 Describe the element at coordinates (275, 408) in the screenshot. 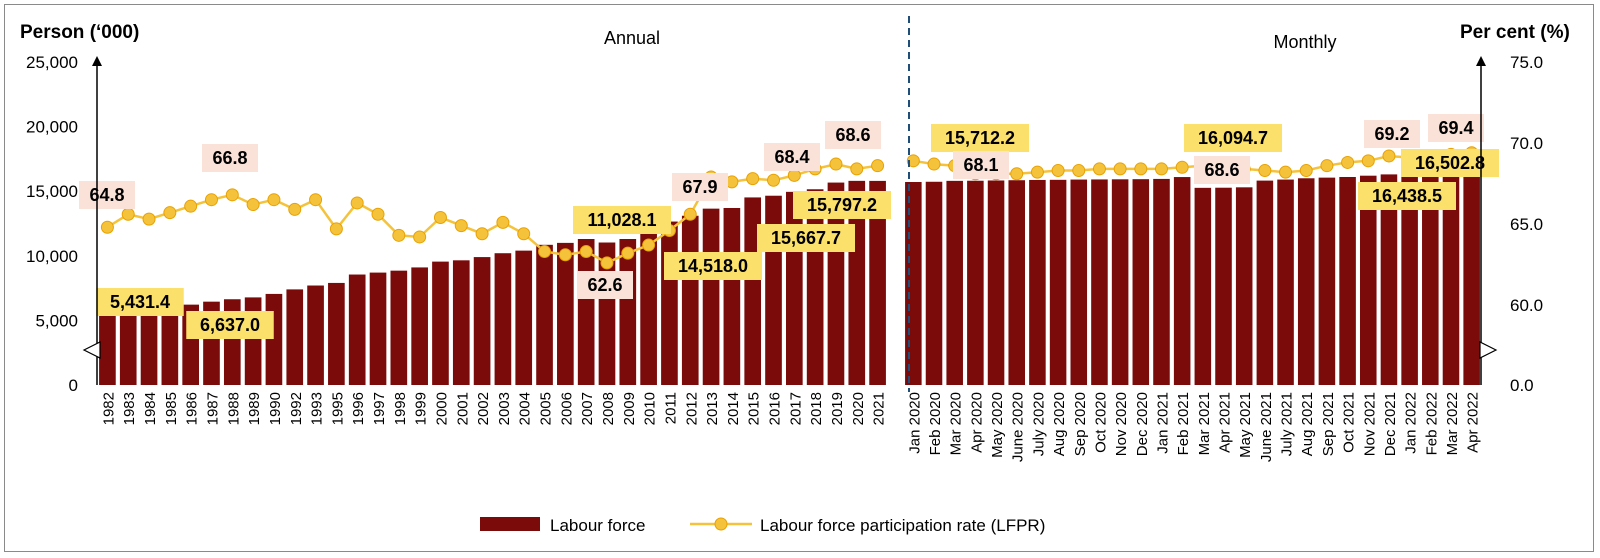

I see `x-tick-label: 1990` at that location.